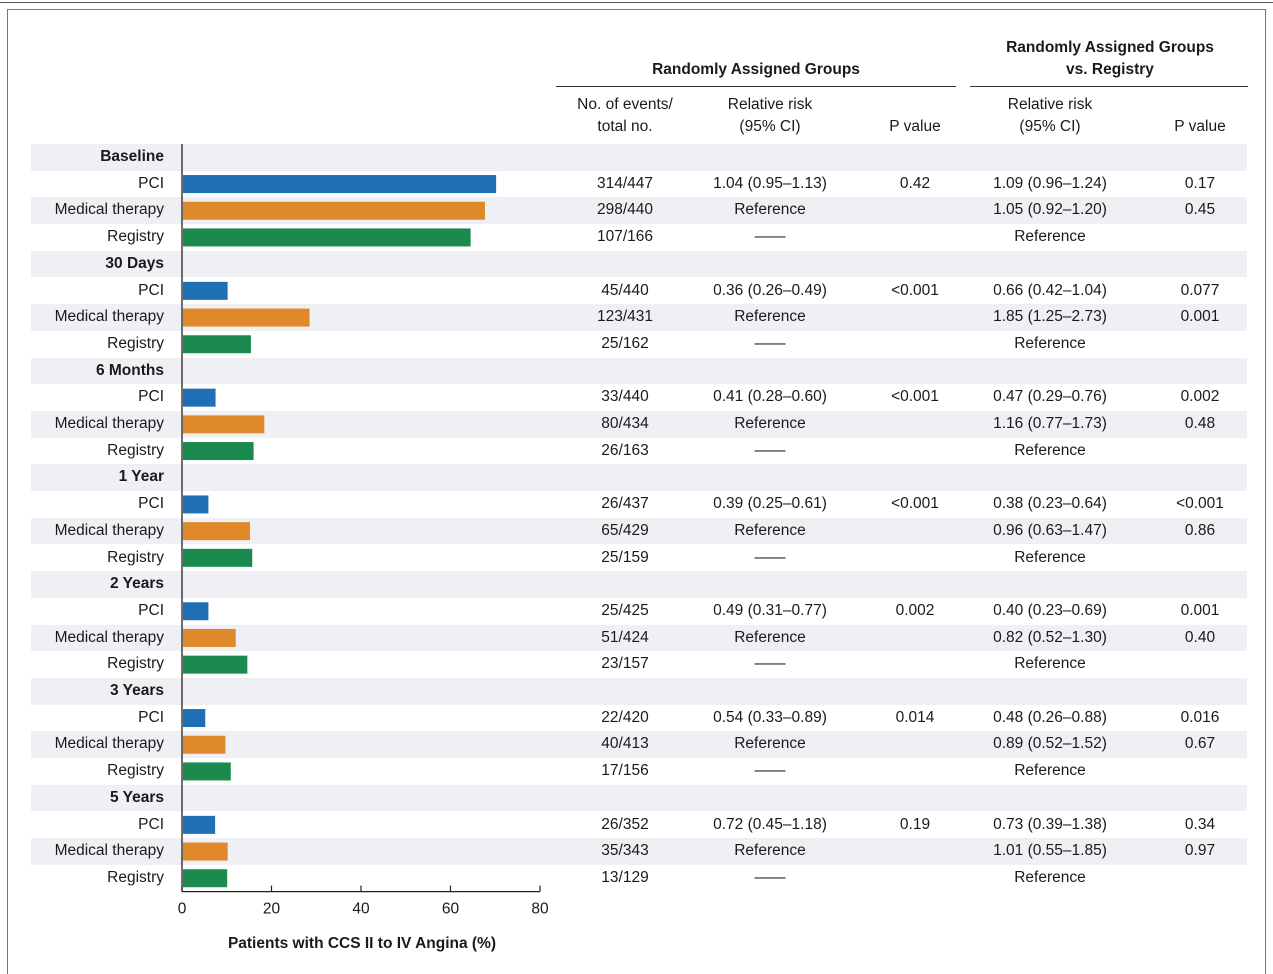 Image resolution: width=1273 pixels, height=974 pixels. Describe the element at coordinates (1200, 210) in the screenshot. I see `p2-cell: 0.45` at that location.